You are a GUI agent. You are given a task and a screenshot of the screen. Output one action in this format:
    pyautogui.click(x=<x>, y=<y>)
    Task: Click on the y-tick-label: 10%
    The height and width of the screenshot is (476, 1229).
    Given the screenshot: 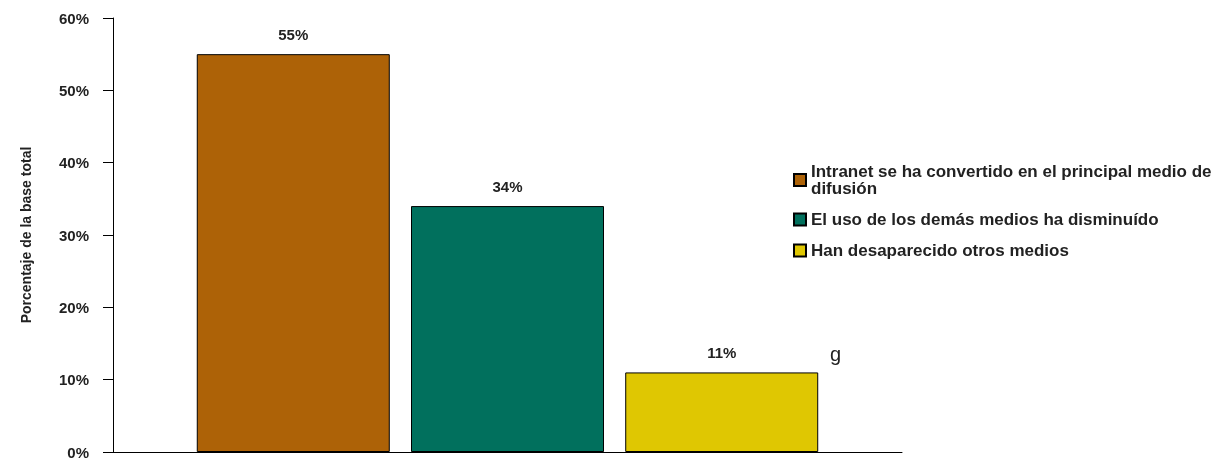 What is the action you would take?
    pyautogui.click(x=73, y=380)
    